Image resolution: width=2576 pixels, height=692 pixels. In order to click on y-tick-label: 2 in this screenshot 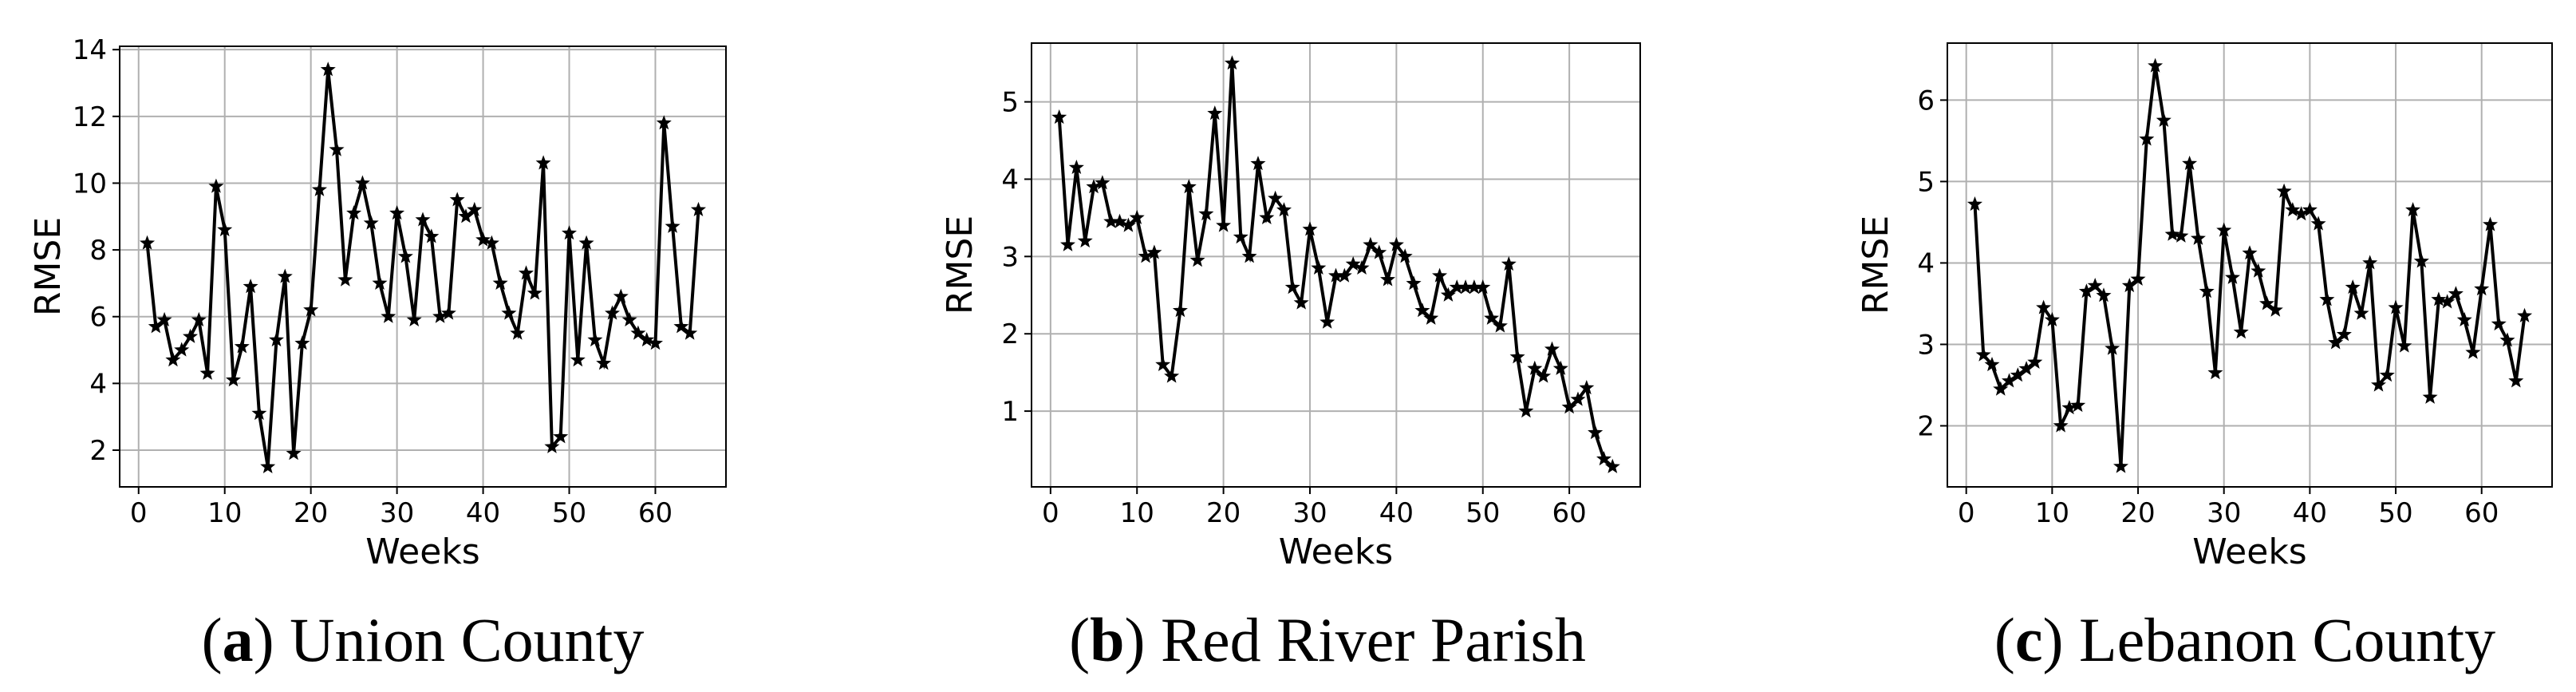, I will do `click(98, 451)`.